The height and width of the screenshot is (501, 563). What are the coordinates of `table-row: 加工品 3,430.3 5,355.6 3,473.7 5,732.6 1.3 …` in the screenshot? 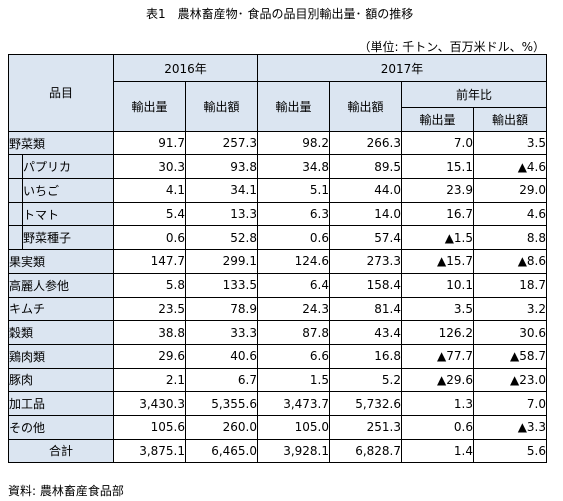 It's located at (277, 403).